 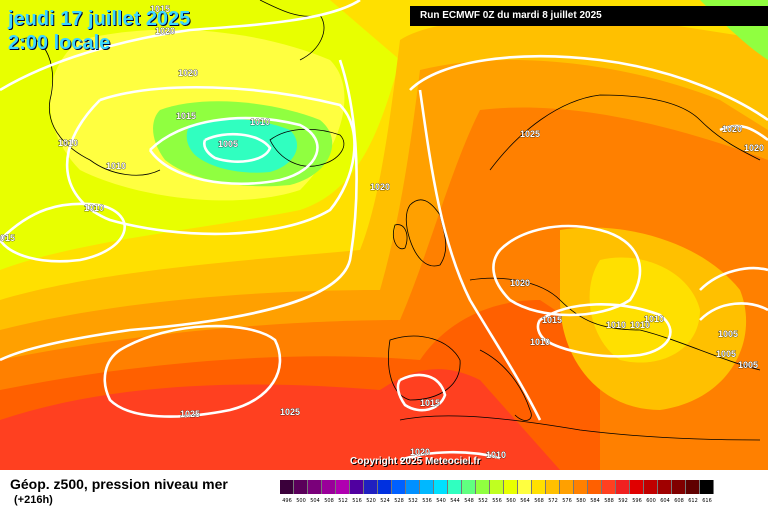 I want to click on isobar-1005-east, so click(x=733, y=311).